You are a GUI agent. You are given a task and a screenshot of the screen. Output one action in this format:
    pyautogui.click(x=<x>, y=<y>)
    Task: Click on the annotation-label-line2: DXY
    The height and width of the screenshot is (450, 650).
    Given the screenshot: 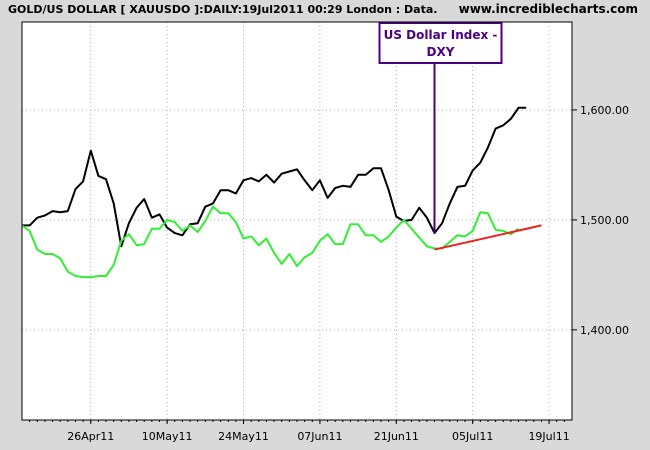 What is the action you would take?
    pyautogui.click(x=441, y=52)
    